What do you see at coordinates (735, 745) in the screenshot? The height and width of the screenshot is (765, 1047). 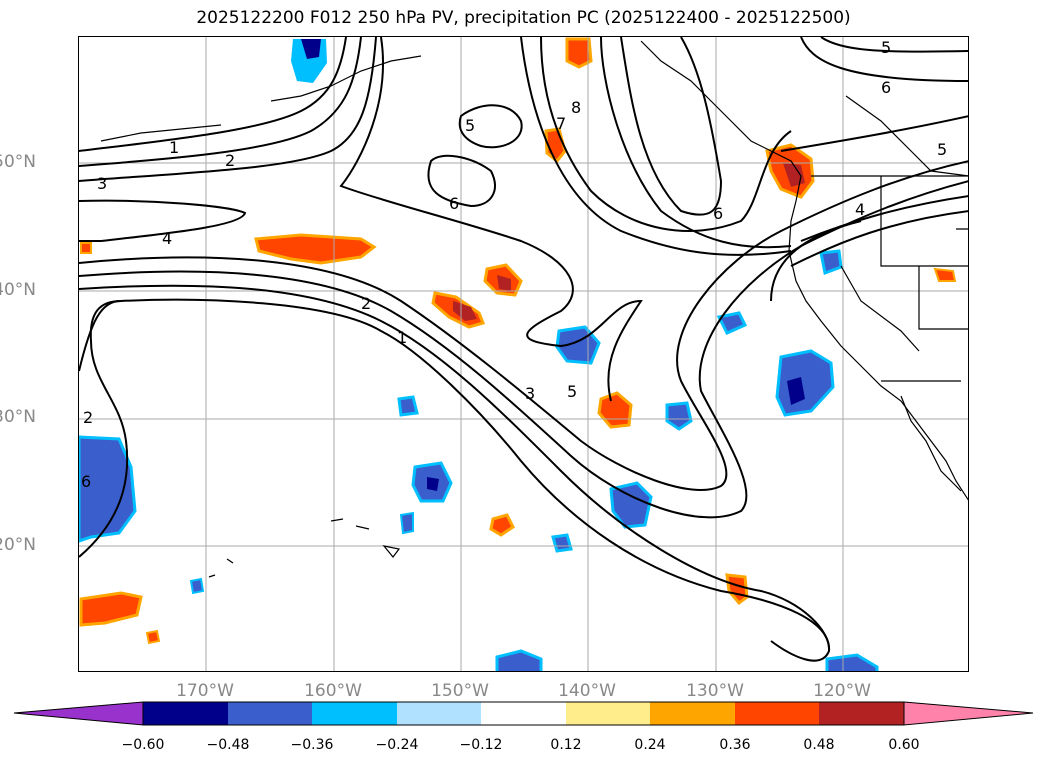 I see `colorbar-tick-label: 0.36` at bounding box center [735, 745].